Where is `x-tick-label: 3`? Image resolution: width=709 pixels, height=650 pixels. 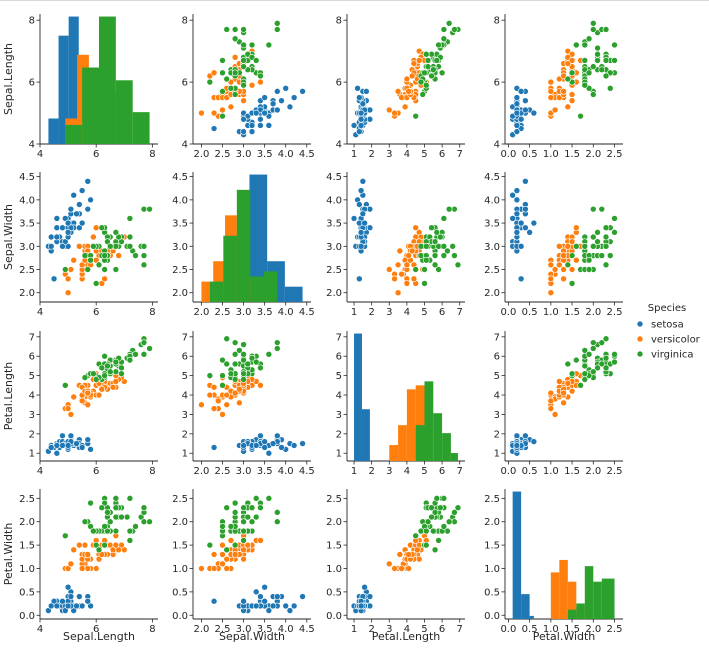
x-tick-label: 3 is located at coordinates (389, 312).